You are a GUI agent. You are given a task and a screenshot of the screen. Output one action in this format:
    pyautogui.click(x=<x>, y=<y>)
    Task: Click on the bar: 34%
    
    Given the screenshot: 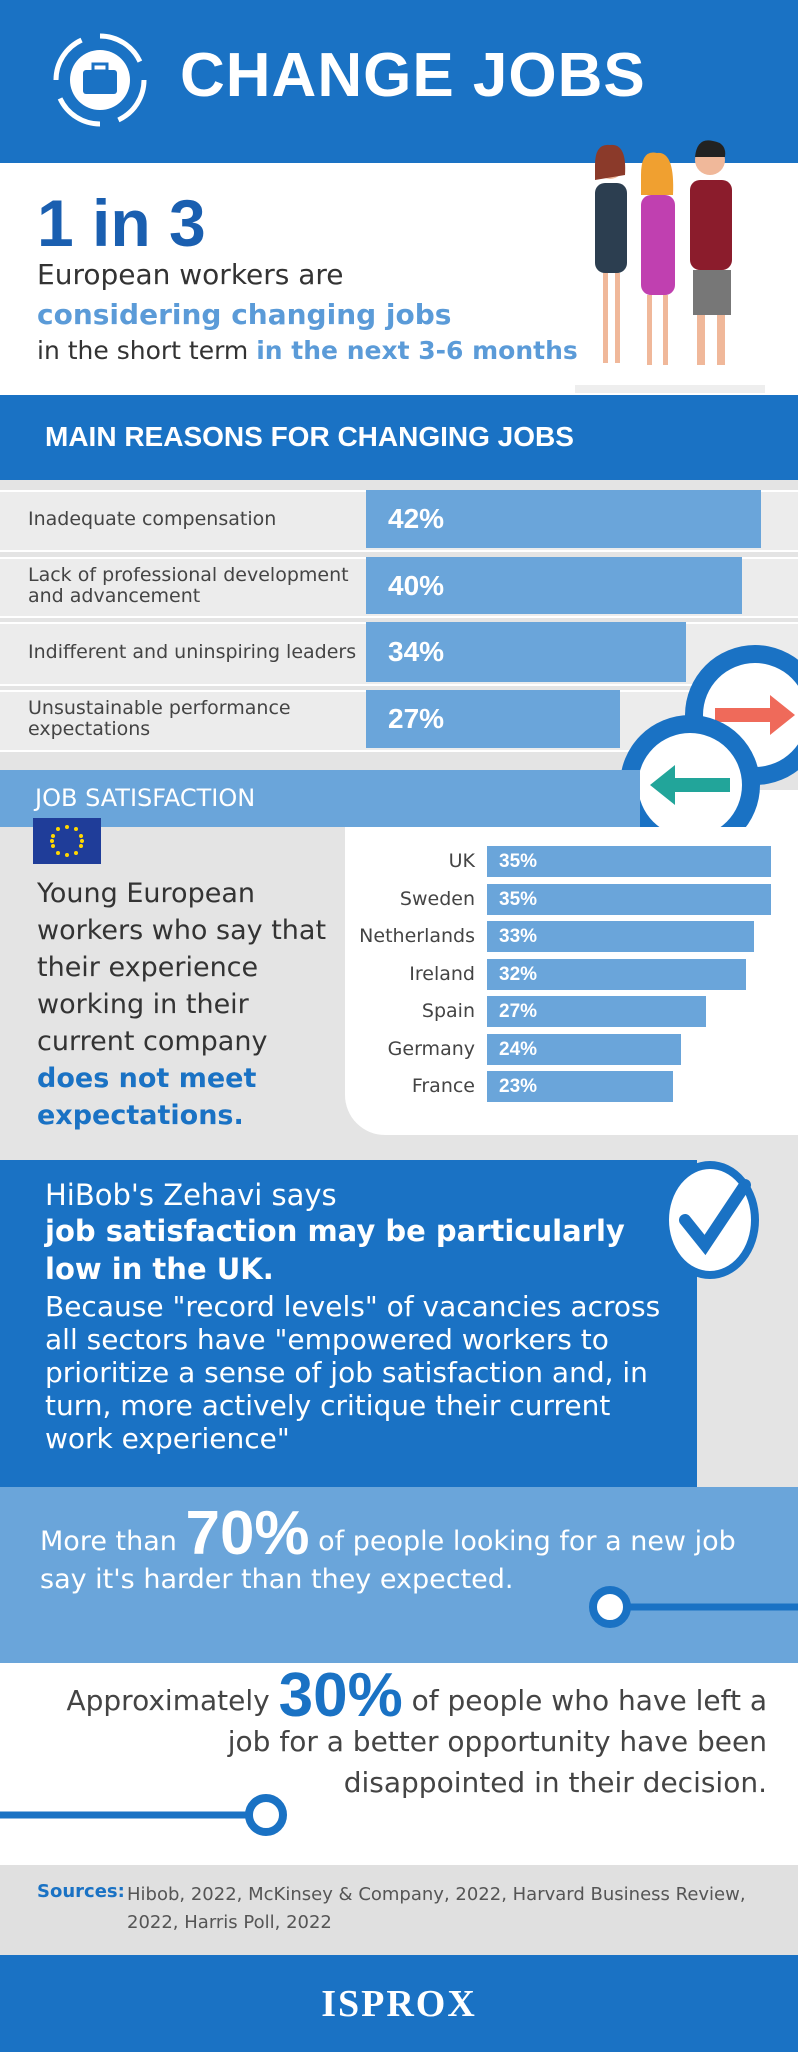 What is the action you would take?
    pyautogui.click(x=526, y=652)
    